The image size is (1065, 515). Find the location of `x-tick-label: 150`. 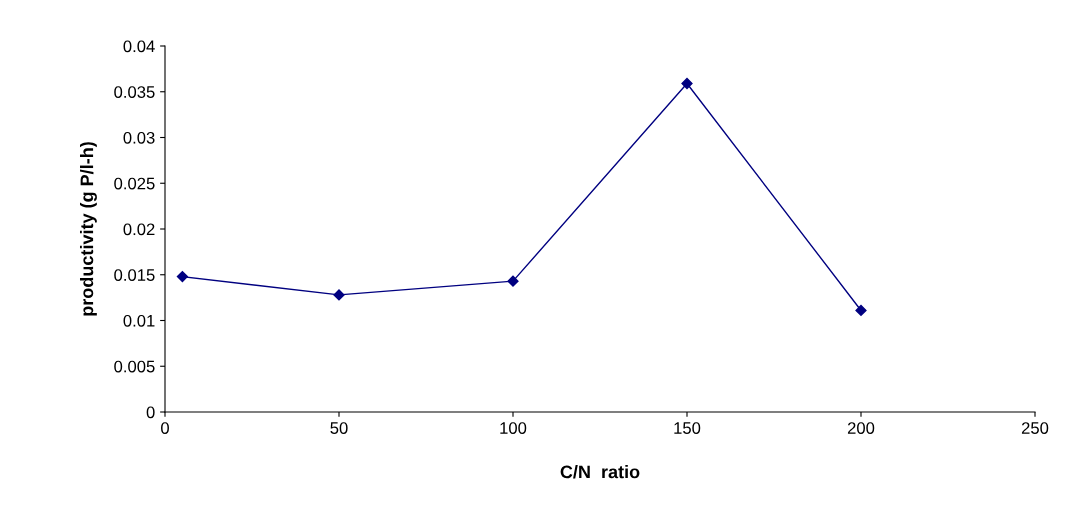

x-tick-label: 150 is located at coordinates (687, 428).